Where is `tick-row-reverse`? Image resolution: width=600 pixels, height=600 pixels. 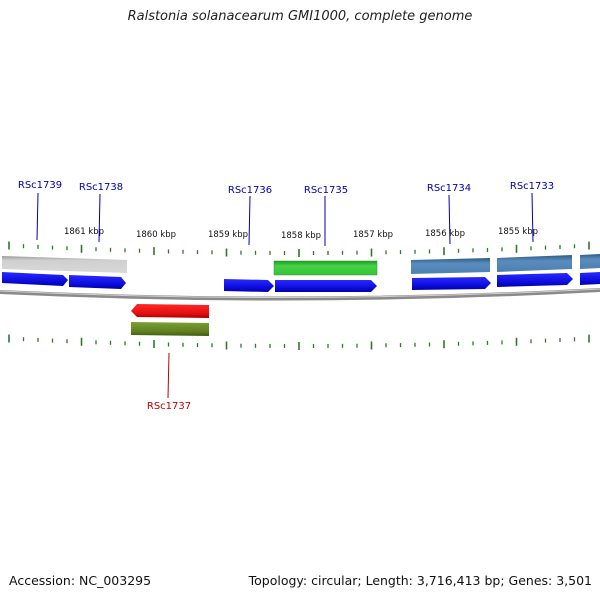
tick-row-reverse is located at coordinates (299, 342).